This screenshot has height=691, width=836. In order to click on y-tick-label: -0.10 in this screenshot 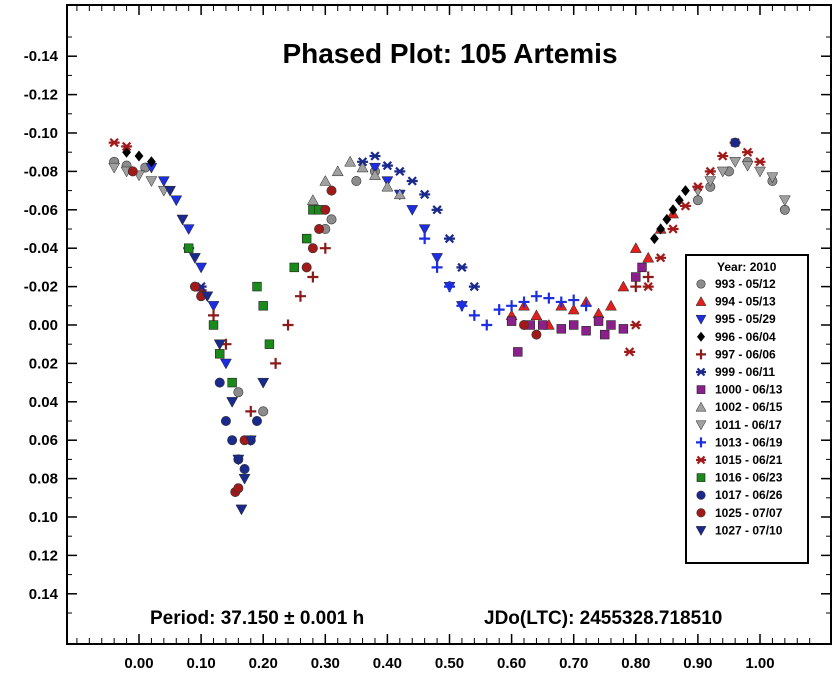, I will do `click(41, 133)`.